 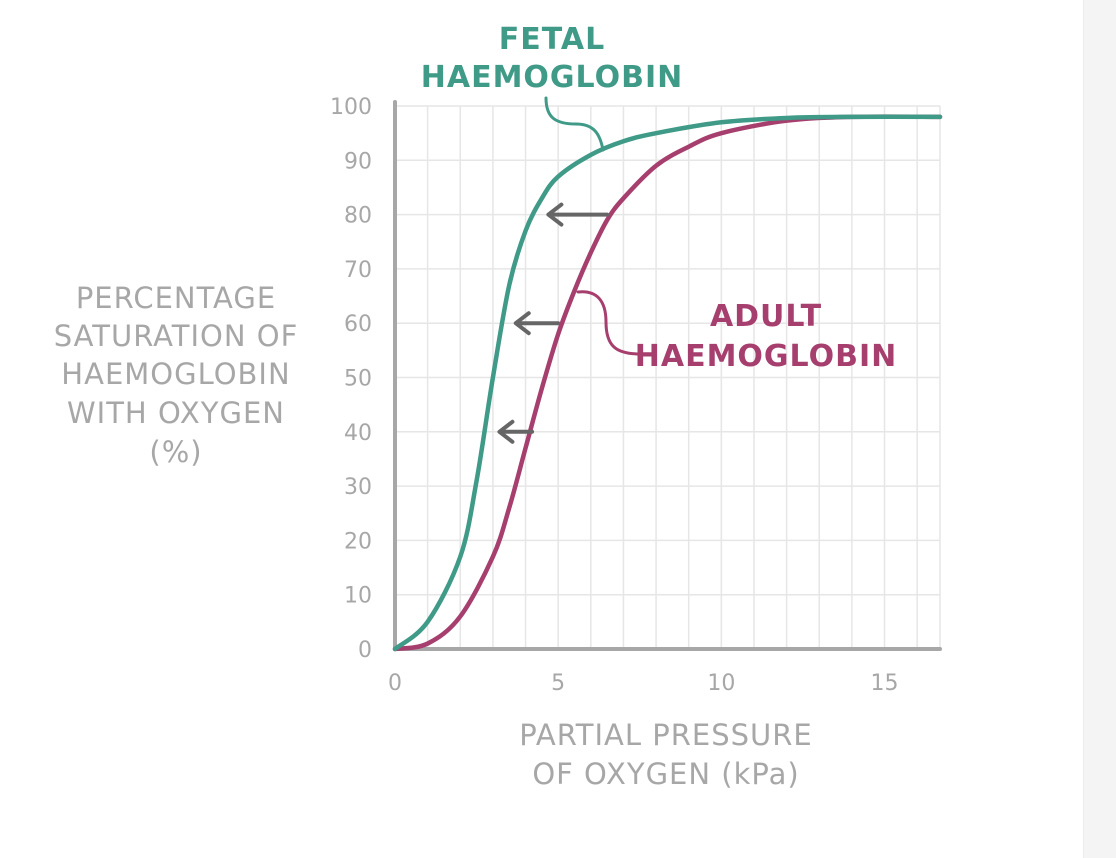 I want to click on adult-label-line: HAEMOGLOBIN, so click(x=766, y=356).